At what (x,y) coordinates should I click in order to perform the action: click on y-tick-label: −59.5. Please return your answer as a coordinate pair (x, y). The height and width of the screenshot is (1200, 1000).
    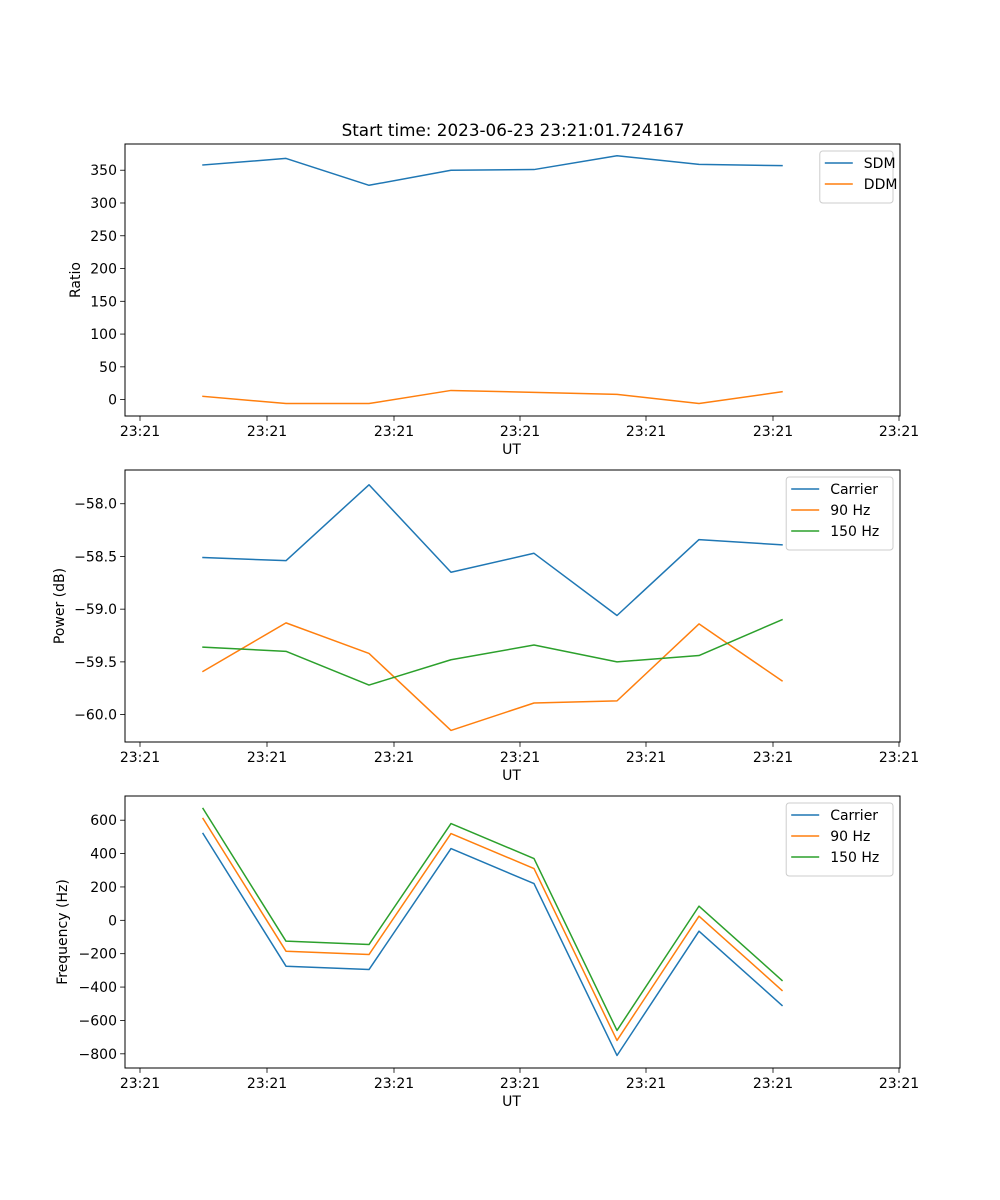
    Looking at the image, I should click on (95, 663).